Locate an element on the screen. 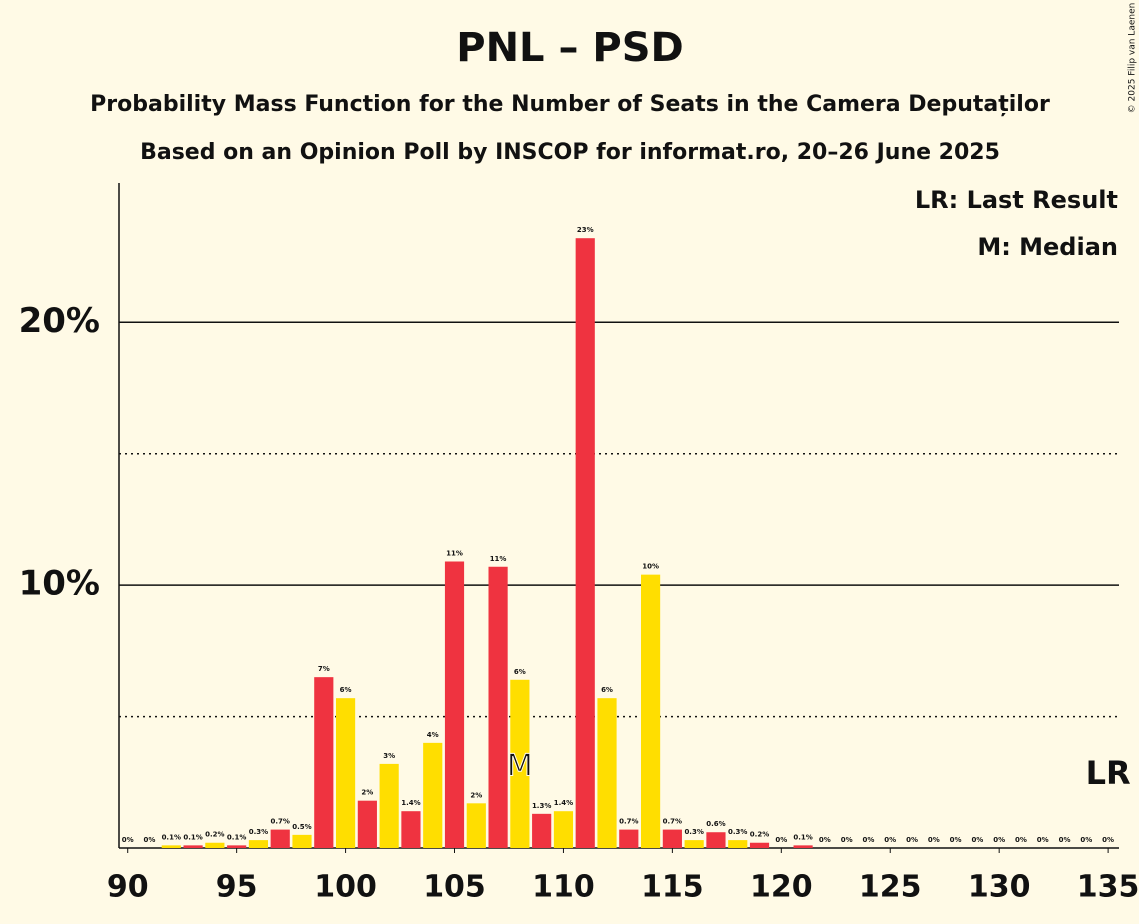  value-label: 7% is located at coordinates (324, 669).